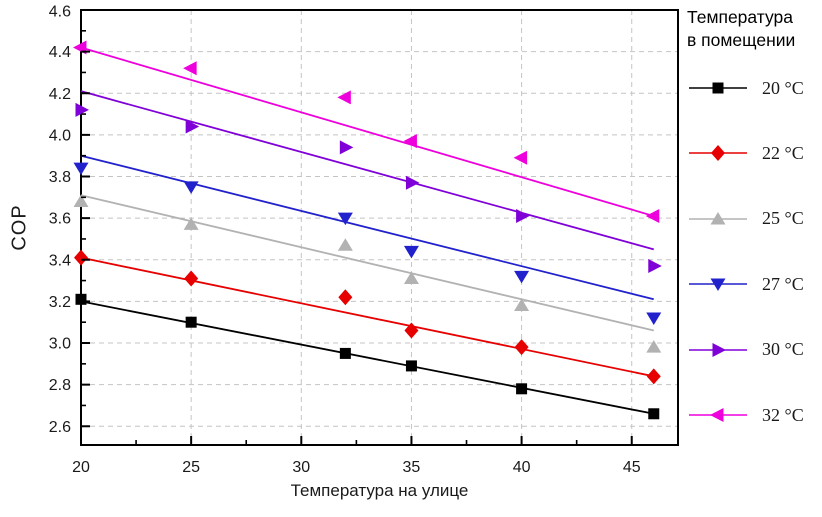 This screenshot has width=822, height=517. What do you see at coordinates (60, 94) in the screenshot?
I see `y-tick-label: 4.2` at bounding box center [60, 94].